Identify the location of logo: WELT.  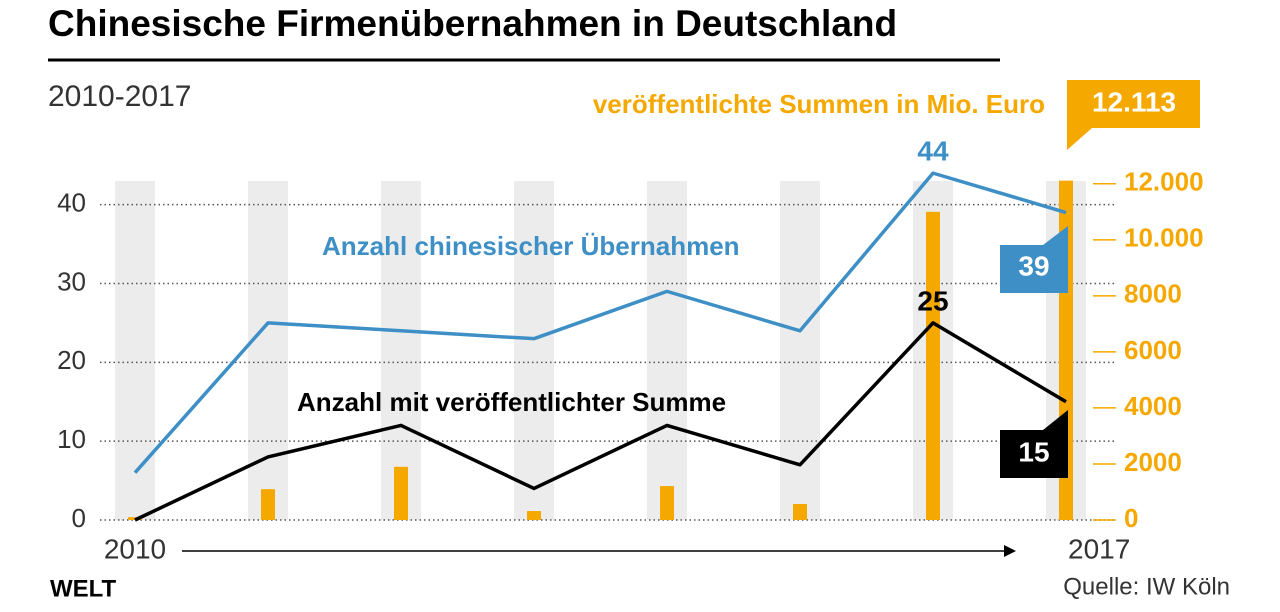
(83, 588).